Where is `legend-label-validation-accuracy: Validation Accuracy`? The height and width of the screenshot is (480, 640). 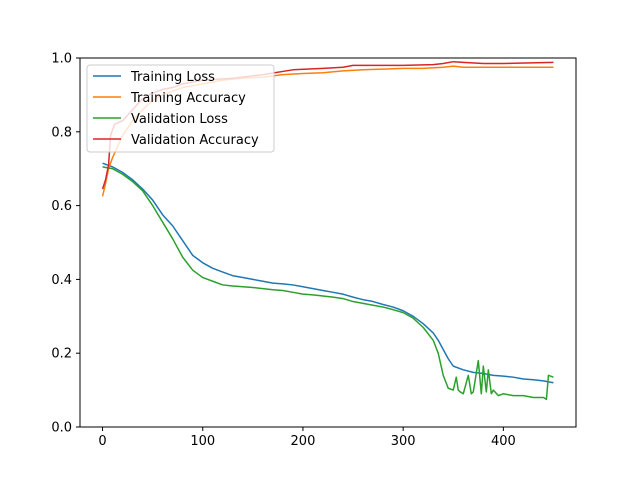 legend-label-validation-accuracy: Validation Accuracy is located at coordinates (195, 140).